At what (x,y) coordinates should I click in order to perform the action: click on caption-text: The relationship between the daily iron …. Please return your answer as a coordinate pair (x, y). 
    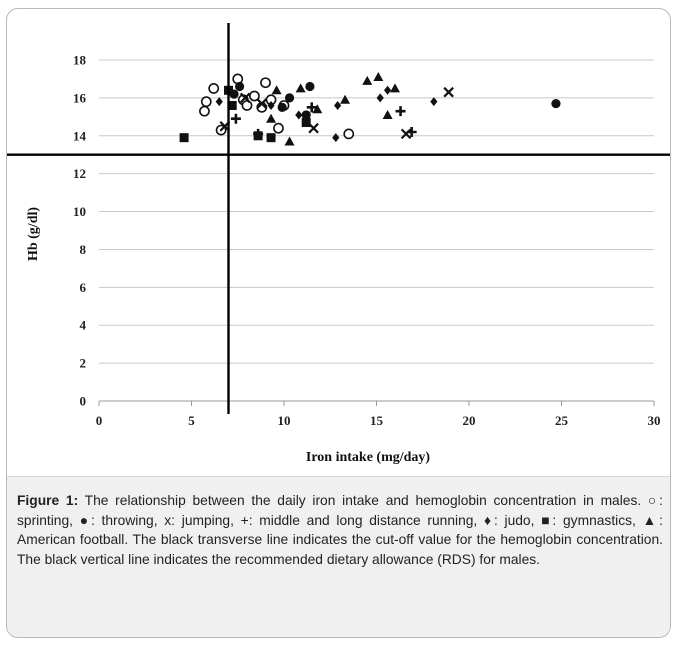
    Looking at the image, I should click on (340, 530).